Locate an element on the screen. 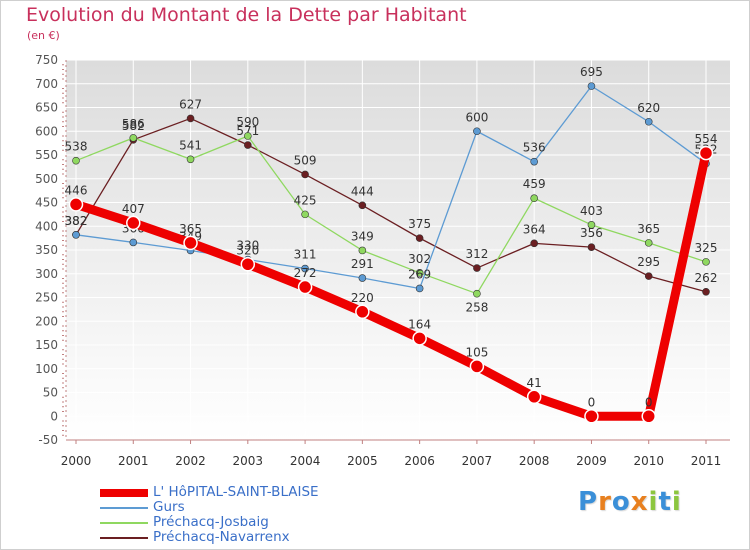 This screenshot has height=550, width=750. x-tick-label: 2006 is located at coordinates (419, 461).